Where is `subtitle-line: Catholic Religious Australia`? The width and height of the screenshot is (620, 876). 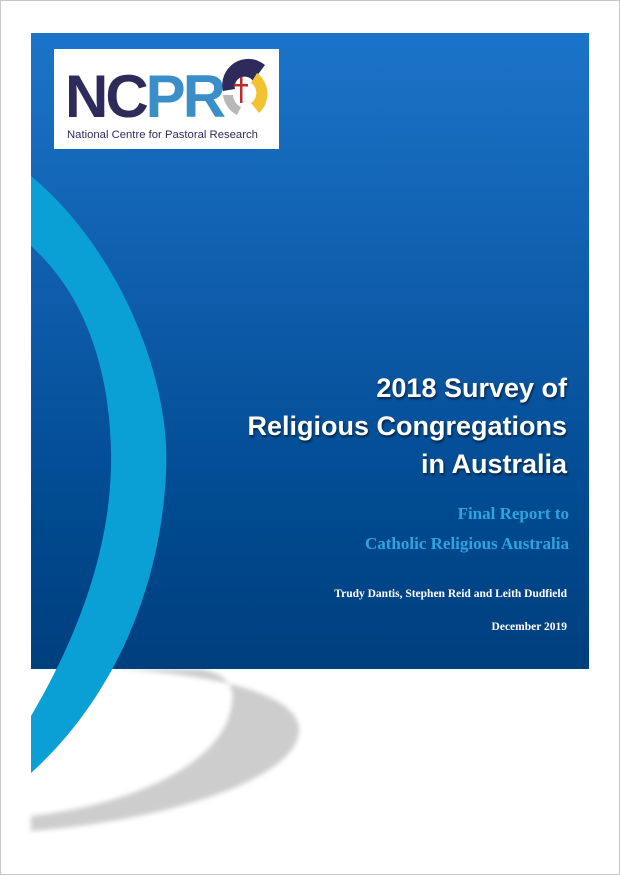 subtitle-line: Catholic Religious Australia is located at coordinates (466, 543).